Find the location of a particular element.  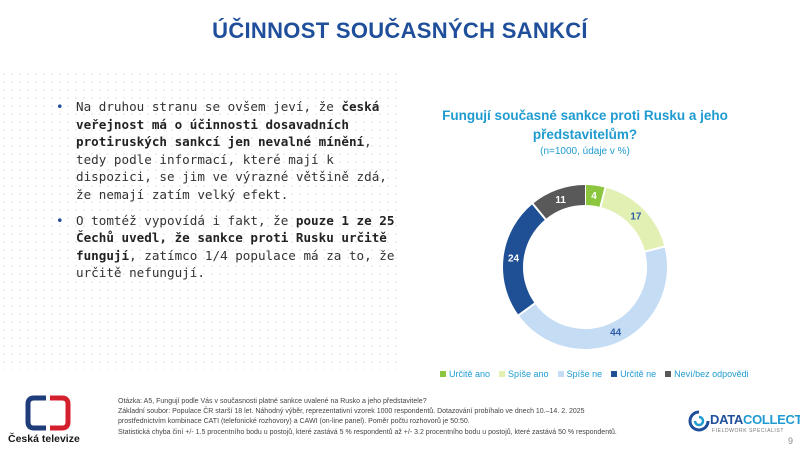

legend-label: Spíše ano is located at coordinates (528, 374).